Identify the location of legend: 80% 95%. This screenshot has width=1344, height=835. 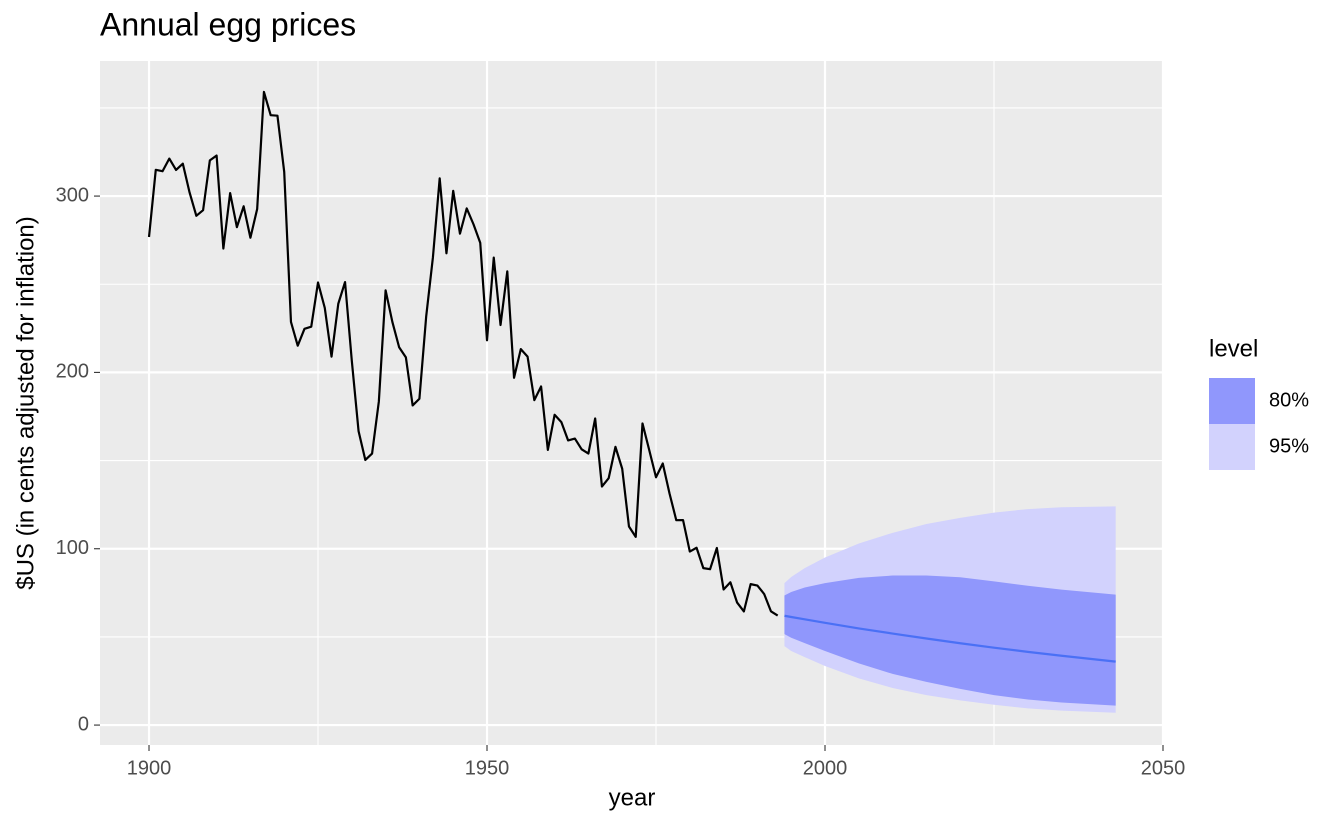
(1259, 424).